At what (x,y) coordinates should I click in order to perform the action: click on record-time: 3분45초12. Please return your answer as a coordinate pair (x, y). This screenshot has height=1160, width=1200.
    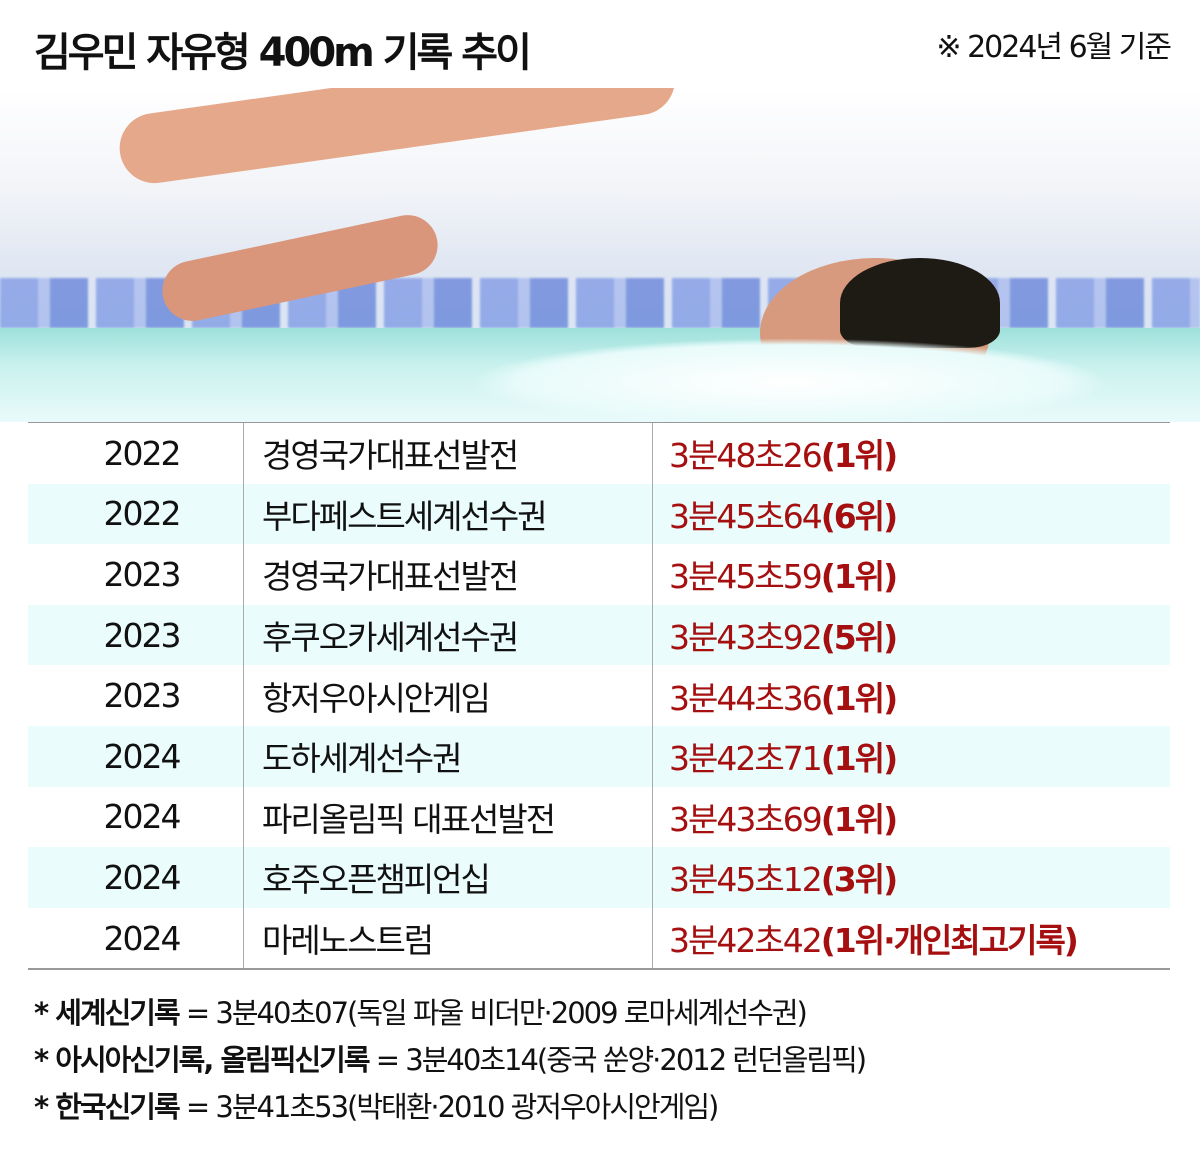
    Looking at the image, I should click on (746, 880).